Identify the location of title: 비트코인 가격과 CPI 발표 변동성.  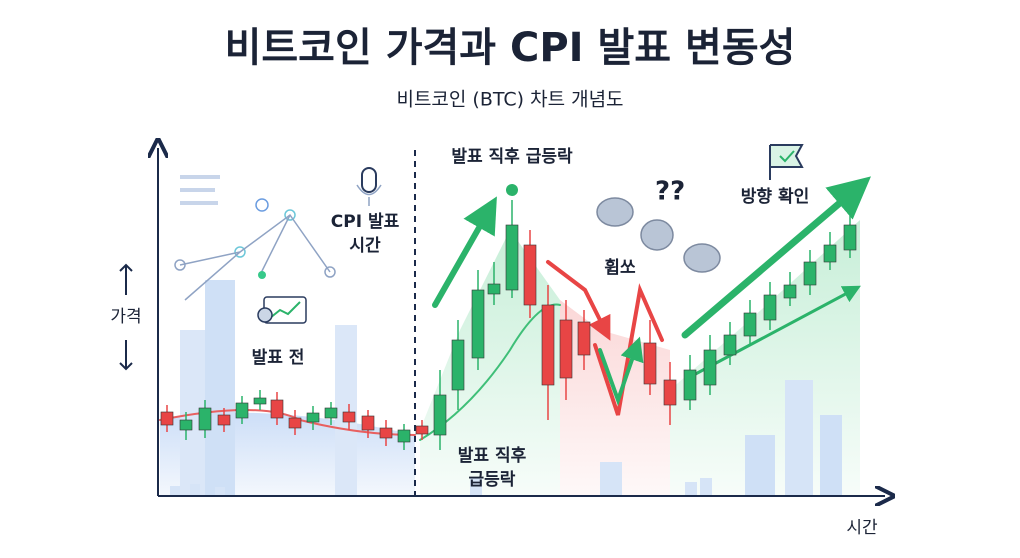
(510, 48).